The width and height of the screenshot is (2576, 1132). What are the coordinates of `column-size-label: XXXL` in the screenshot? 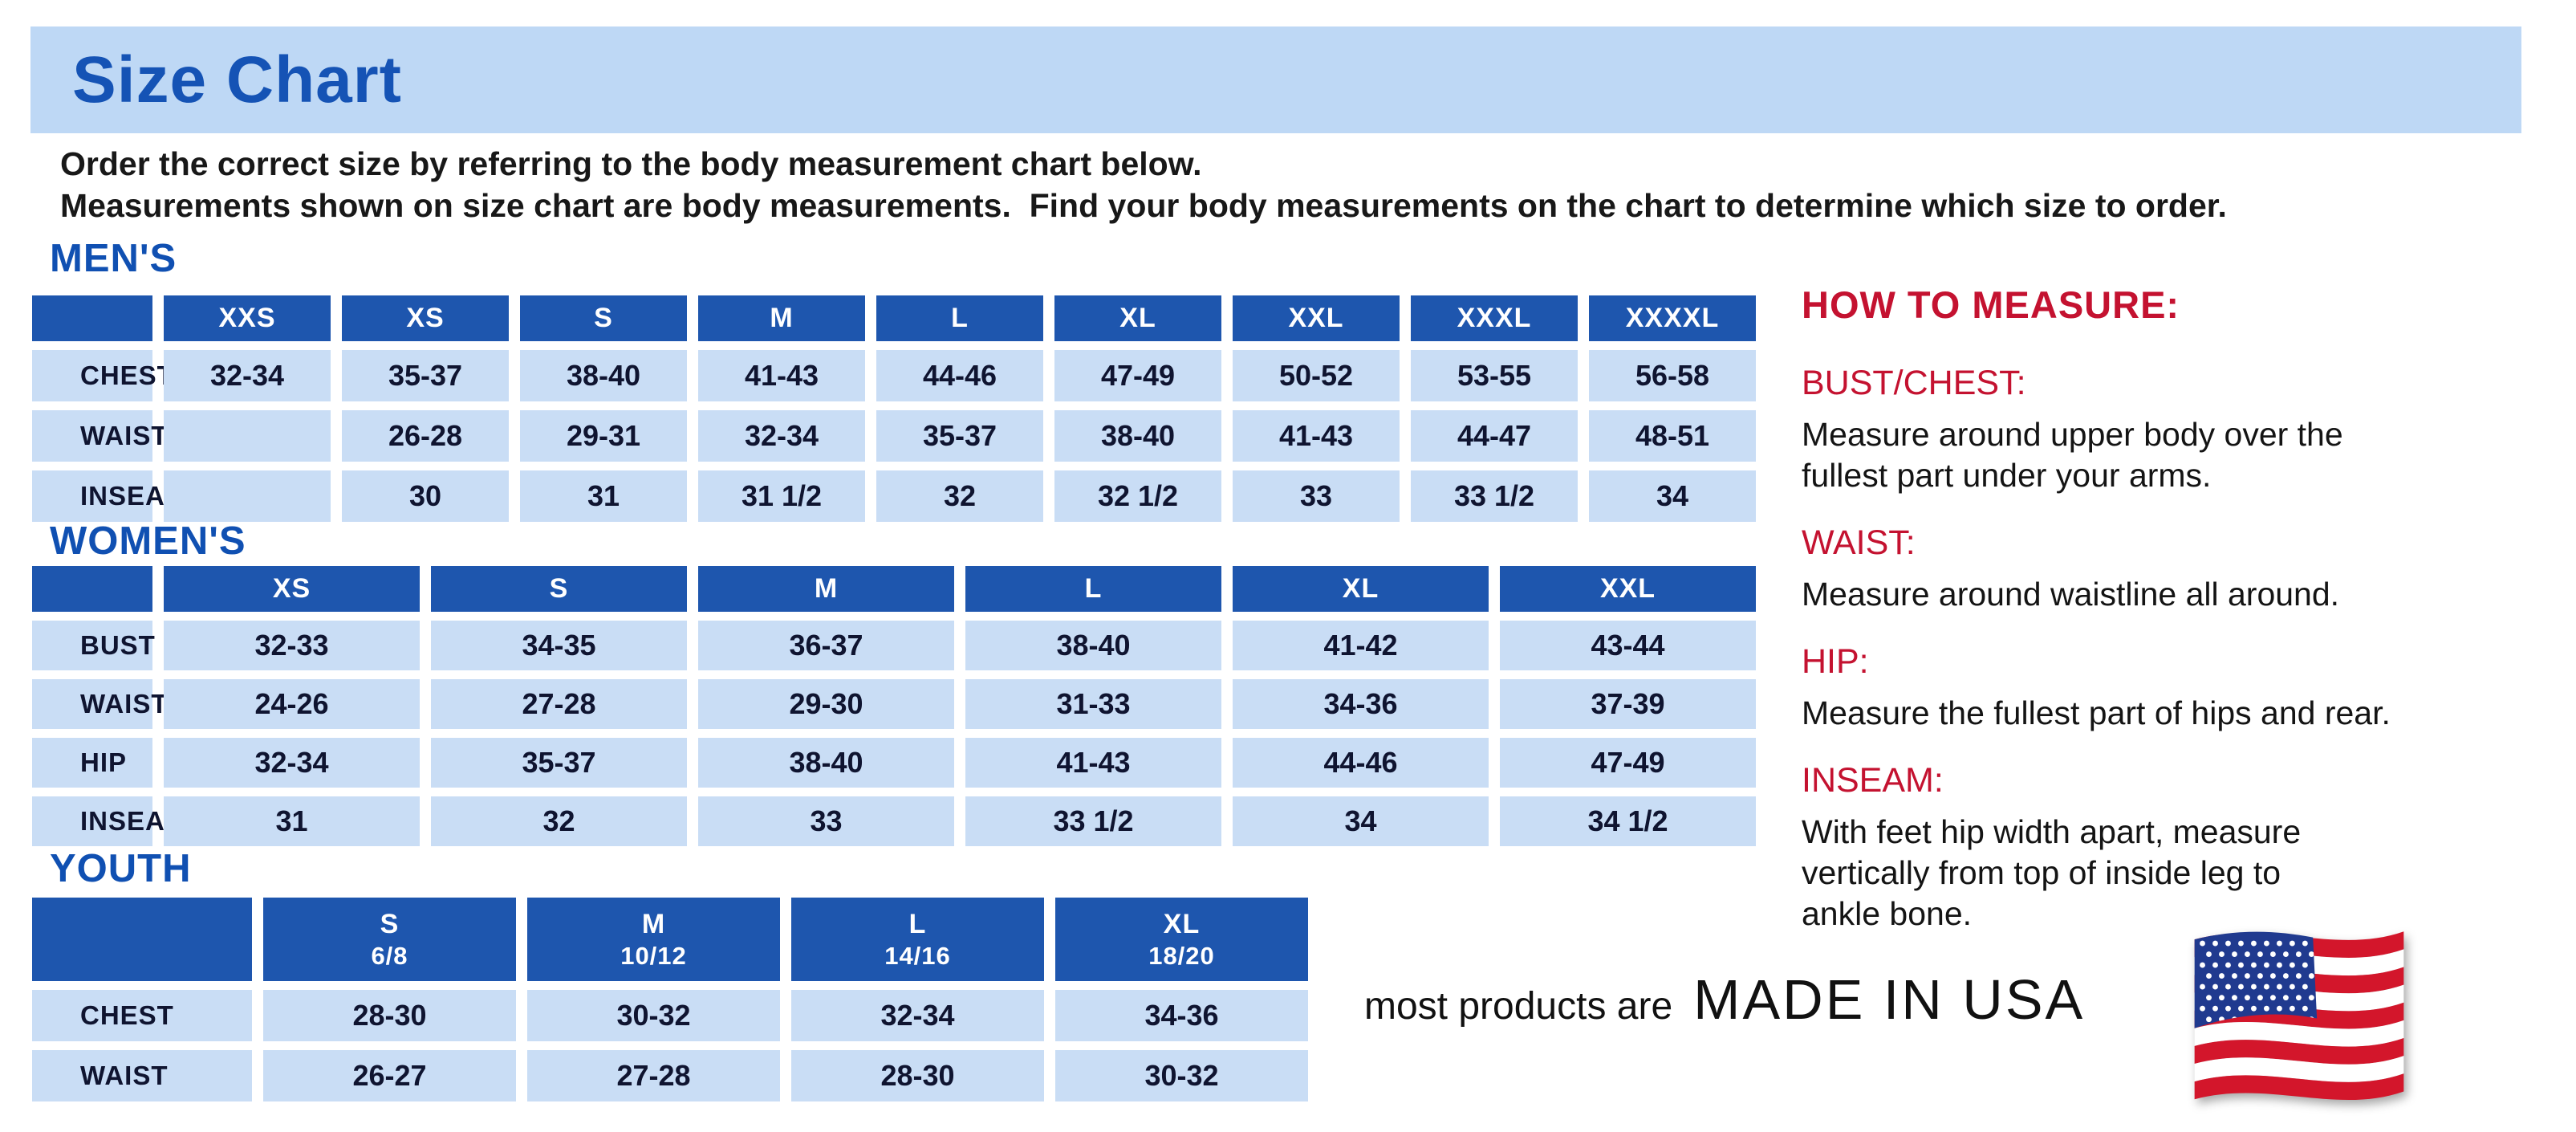 It's located at (1494, 318).